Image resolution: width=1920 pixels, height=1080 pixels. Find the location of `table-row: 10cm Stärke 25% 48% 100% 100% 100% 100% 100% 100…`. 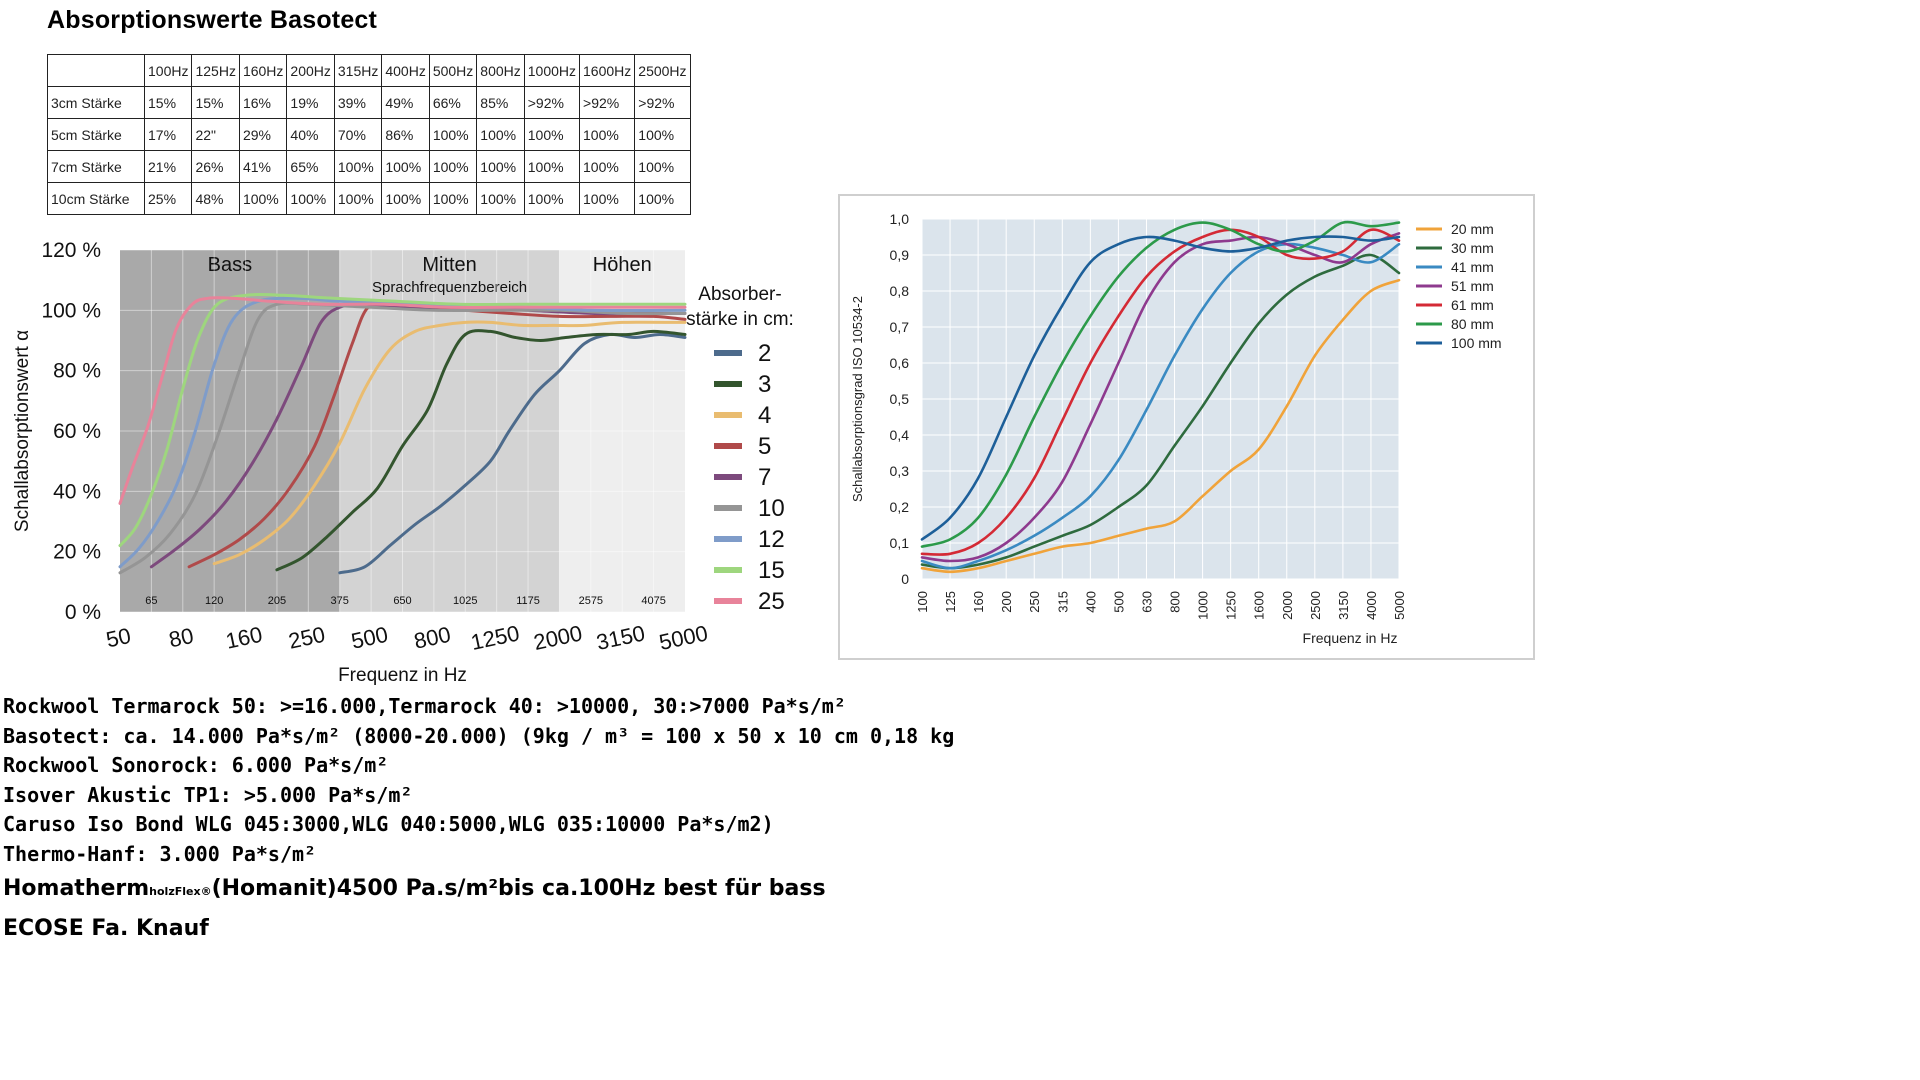

table-row: 10cm Stärke 25% 48% 100% 100% 100% 100% 100% 100… is located at coordinates (369, 198).